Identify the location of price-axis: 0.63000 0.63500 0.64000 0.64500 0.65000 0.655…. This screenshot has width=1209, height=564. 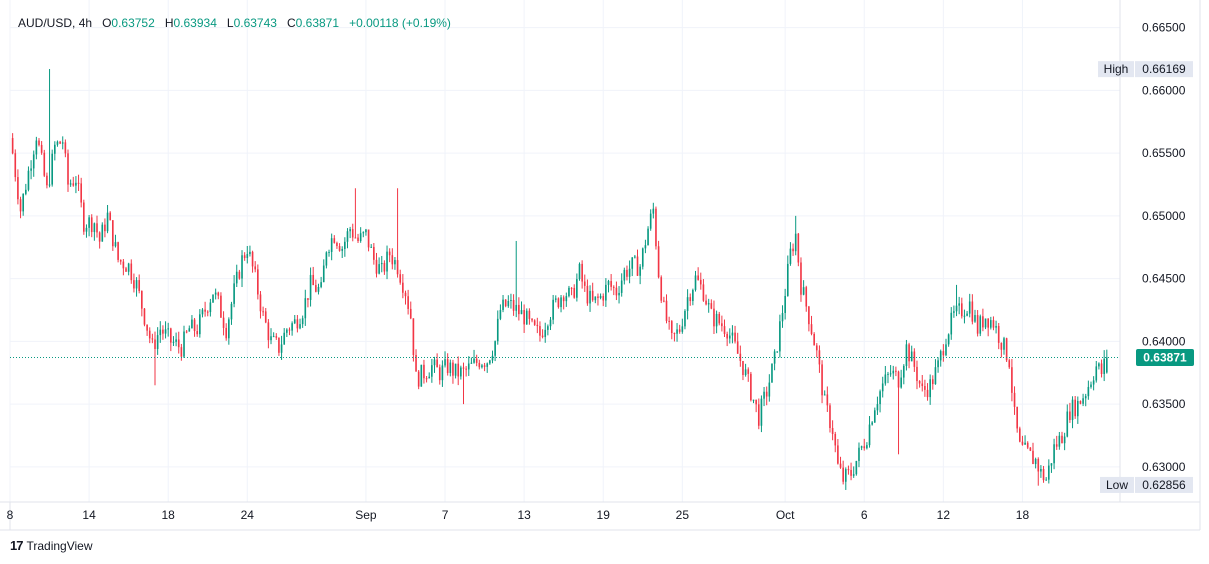
(1164, 247).